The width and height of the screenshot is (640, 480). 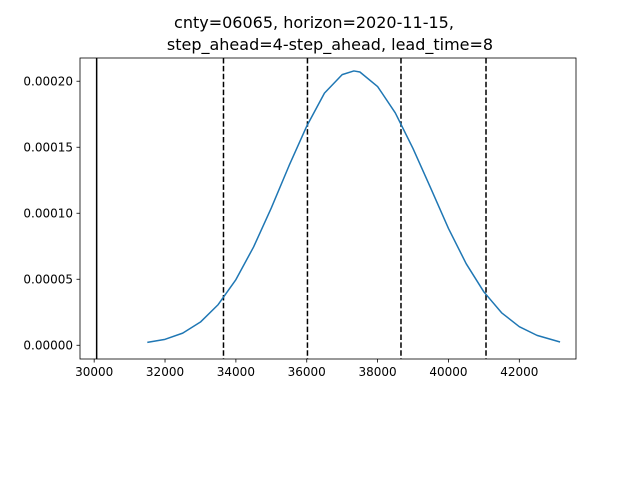 What do you see at coordinates (307, 372) in the screenshot?
I see `x-tick-label-3: 36000` at bounding box center [307, 372].